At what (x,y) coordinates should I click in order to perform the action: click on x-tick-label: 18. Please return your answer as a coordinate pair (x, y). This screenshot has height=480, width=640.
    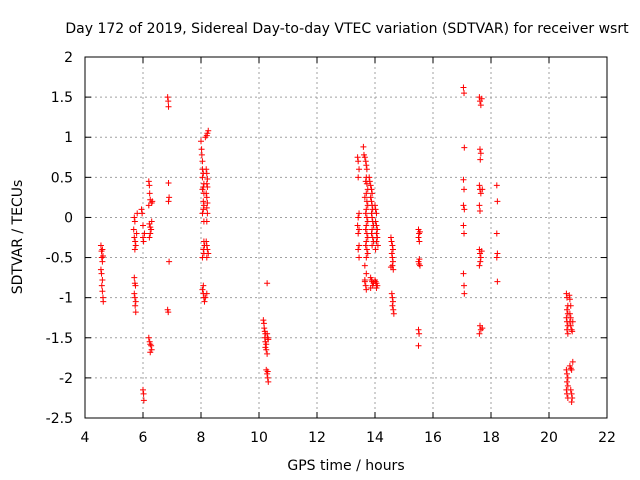
    Looking at the image, I should click on (491, 438).